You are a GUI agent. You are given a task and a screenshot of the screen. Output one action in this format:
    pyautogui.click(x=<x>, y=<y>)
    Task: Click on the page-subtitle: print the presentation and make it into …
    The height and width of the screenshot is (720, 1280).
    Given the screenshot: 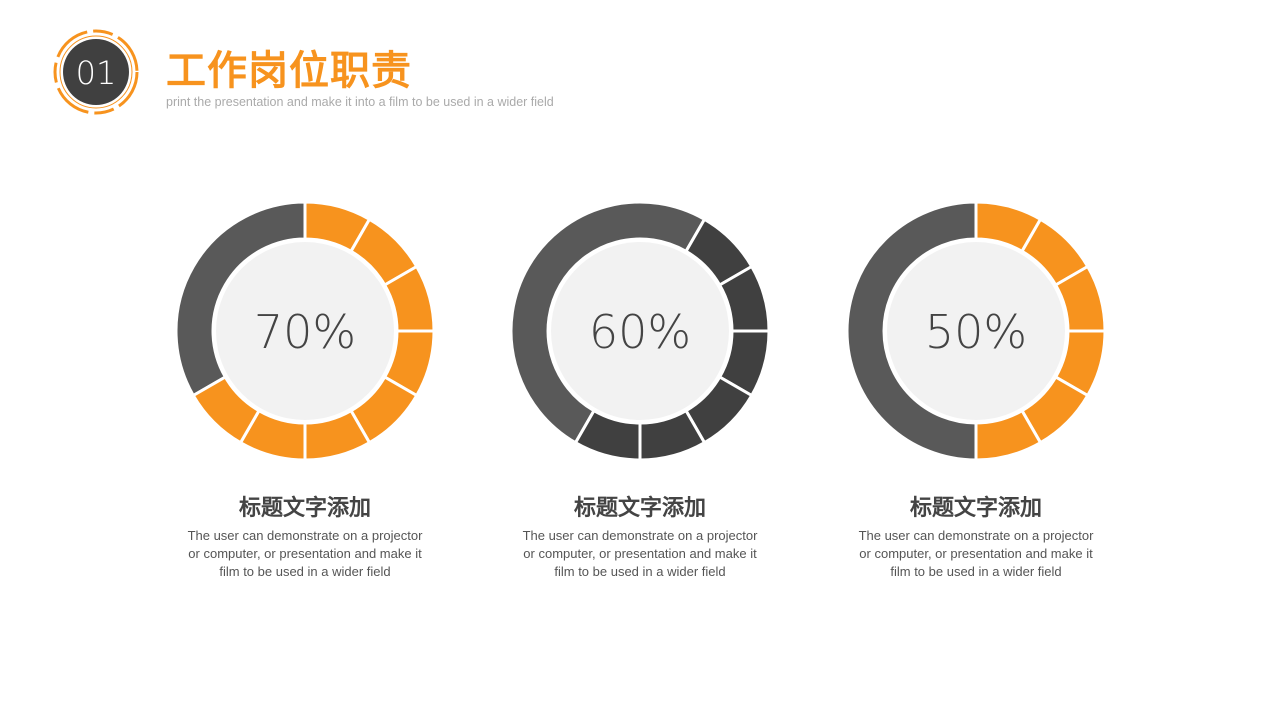 What is the action you would take?
    pyautogui.click(x=360, y=102)
    